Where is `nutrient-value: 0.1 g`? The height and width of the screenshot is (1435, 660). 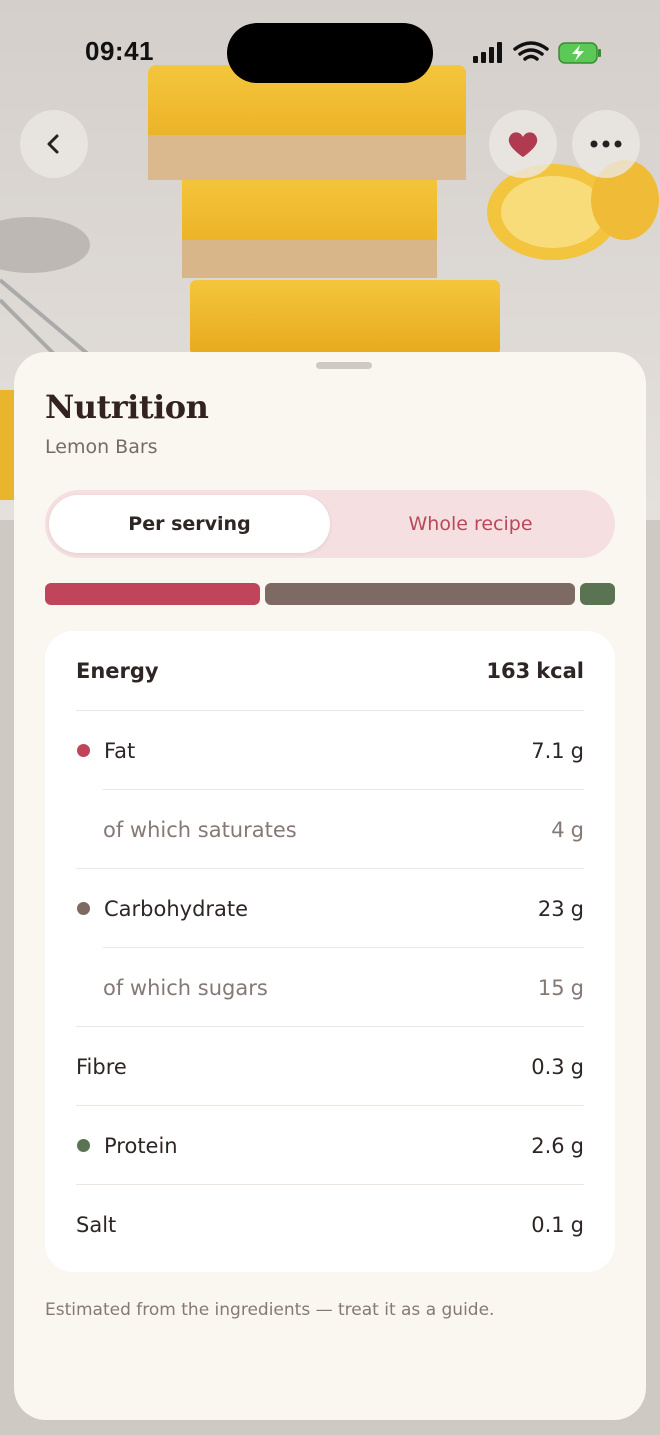
nutrient-value: 0.1 g is located at coordinates (557, 1225).